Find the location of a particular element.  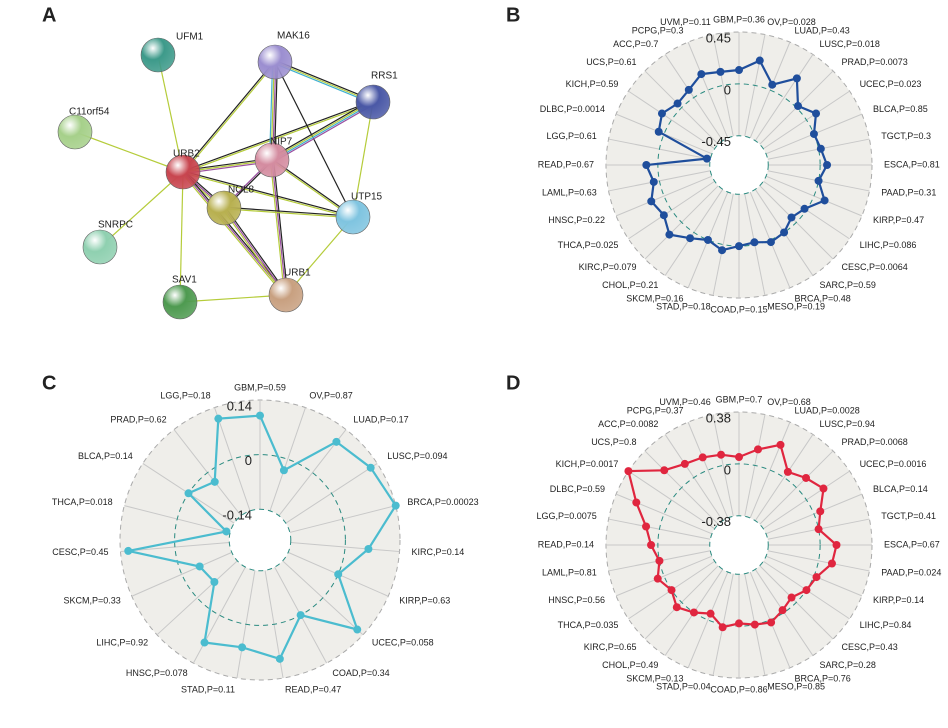

category-label: LGG,P=0.0075 is located at coordinates (566, 516).